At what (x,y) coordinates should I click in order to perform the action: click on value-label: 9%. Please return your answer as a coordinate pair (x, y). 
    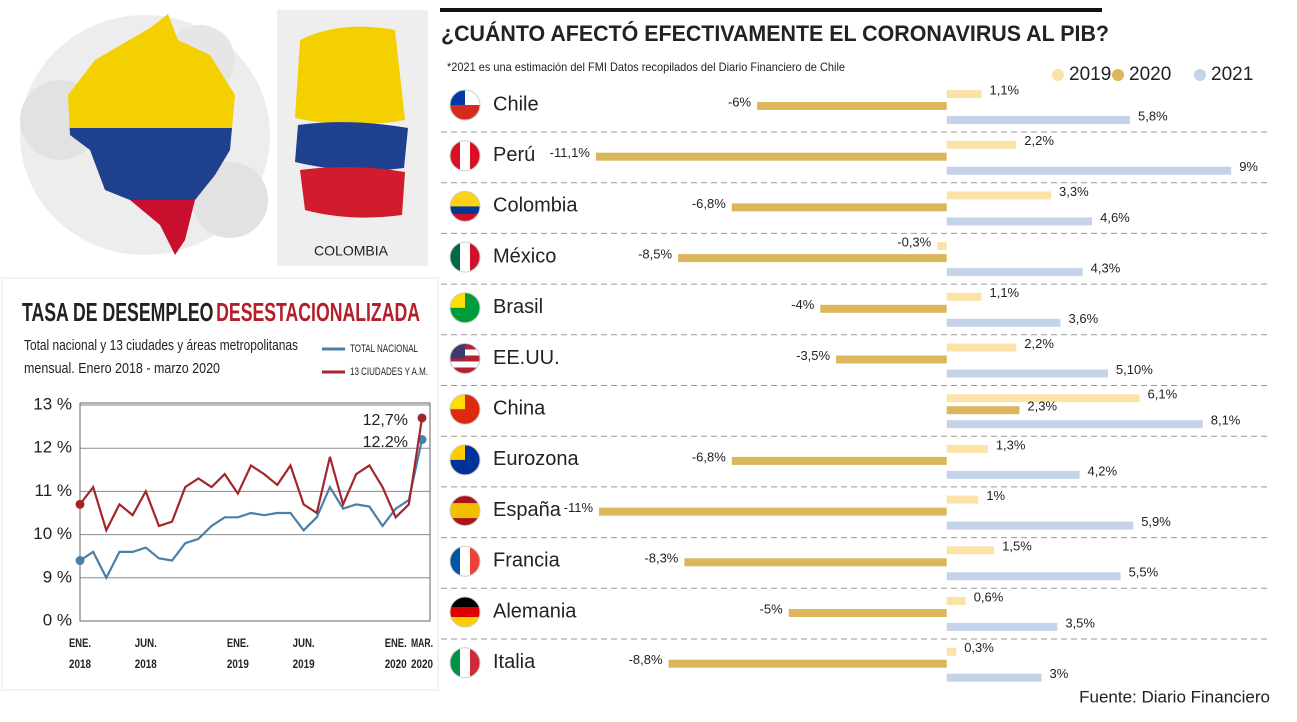
    Looking at the image, I should click on (1248, 166).